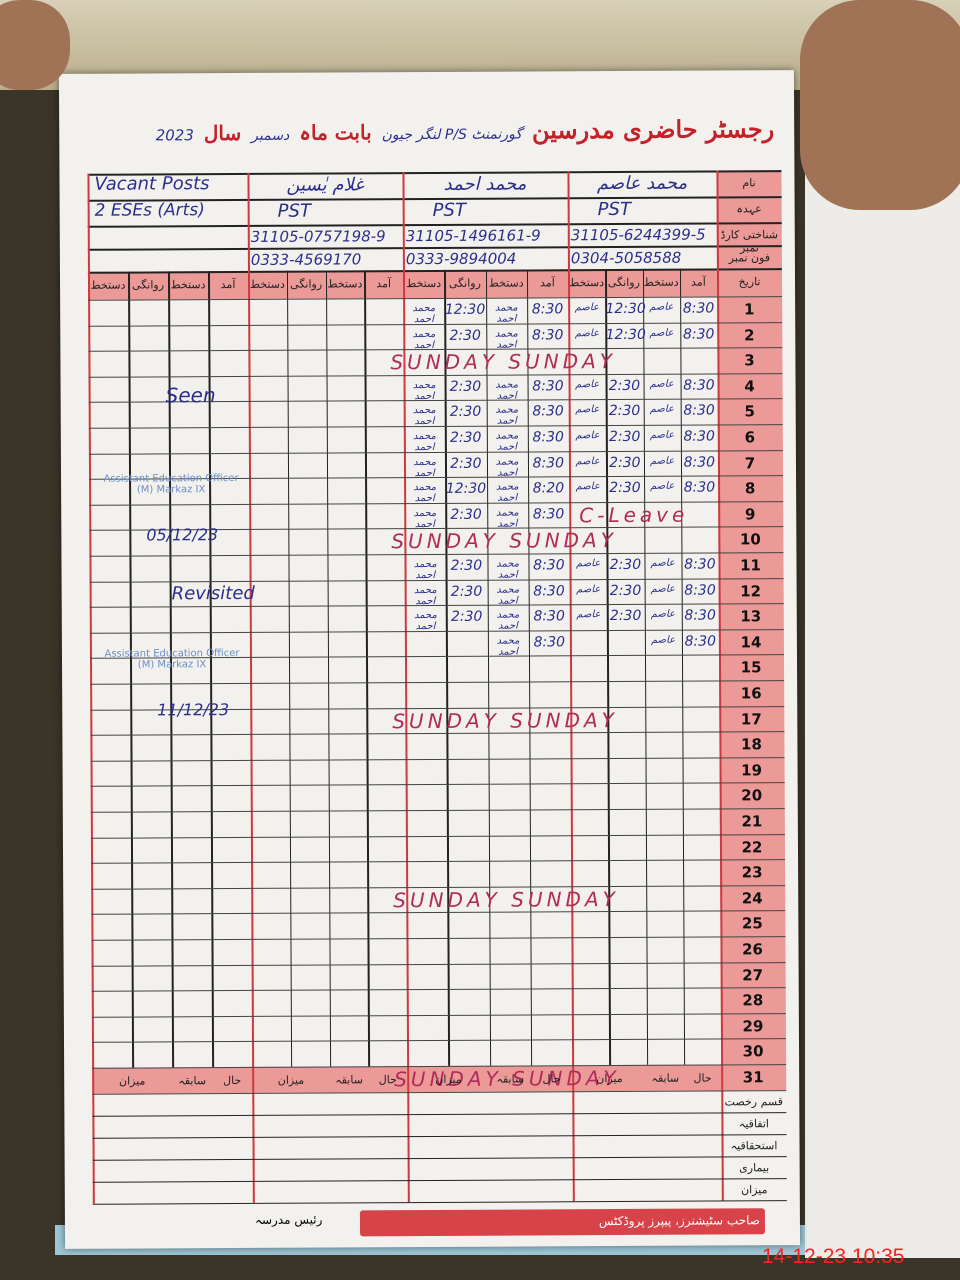  What do you see at coordinates (294, 211) in the screenshot?
I see `teacher-designation: PST` at bounding box center [294, 211].